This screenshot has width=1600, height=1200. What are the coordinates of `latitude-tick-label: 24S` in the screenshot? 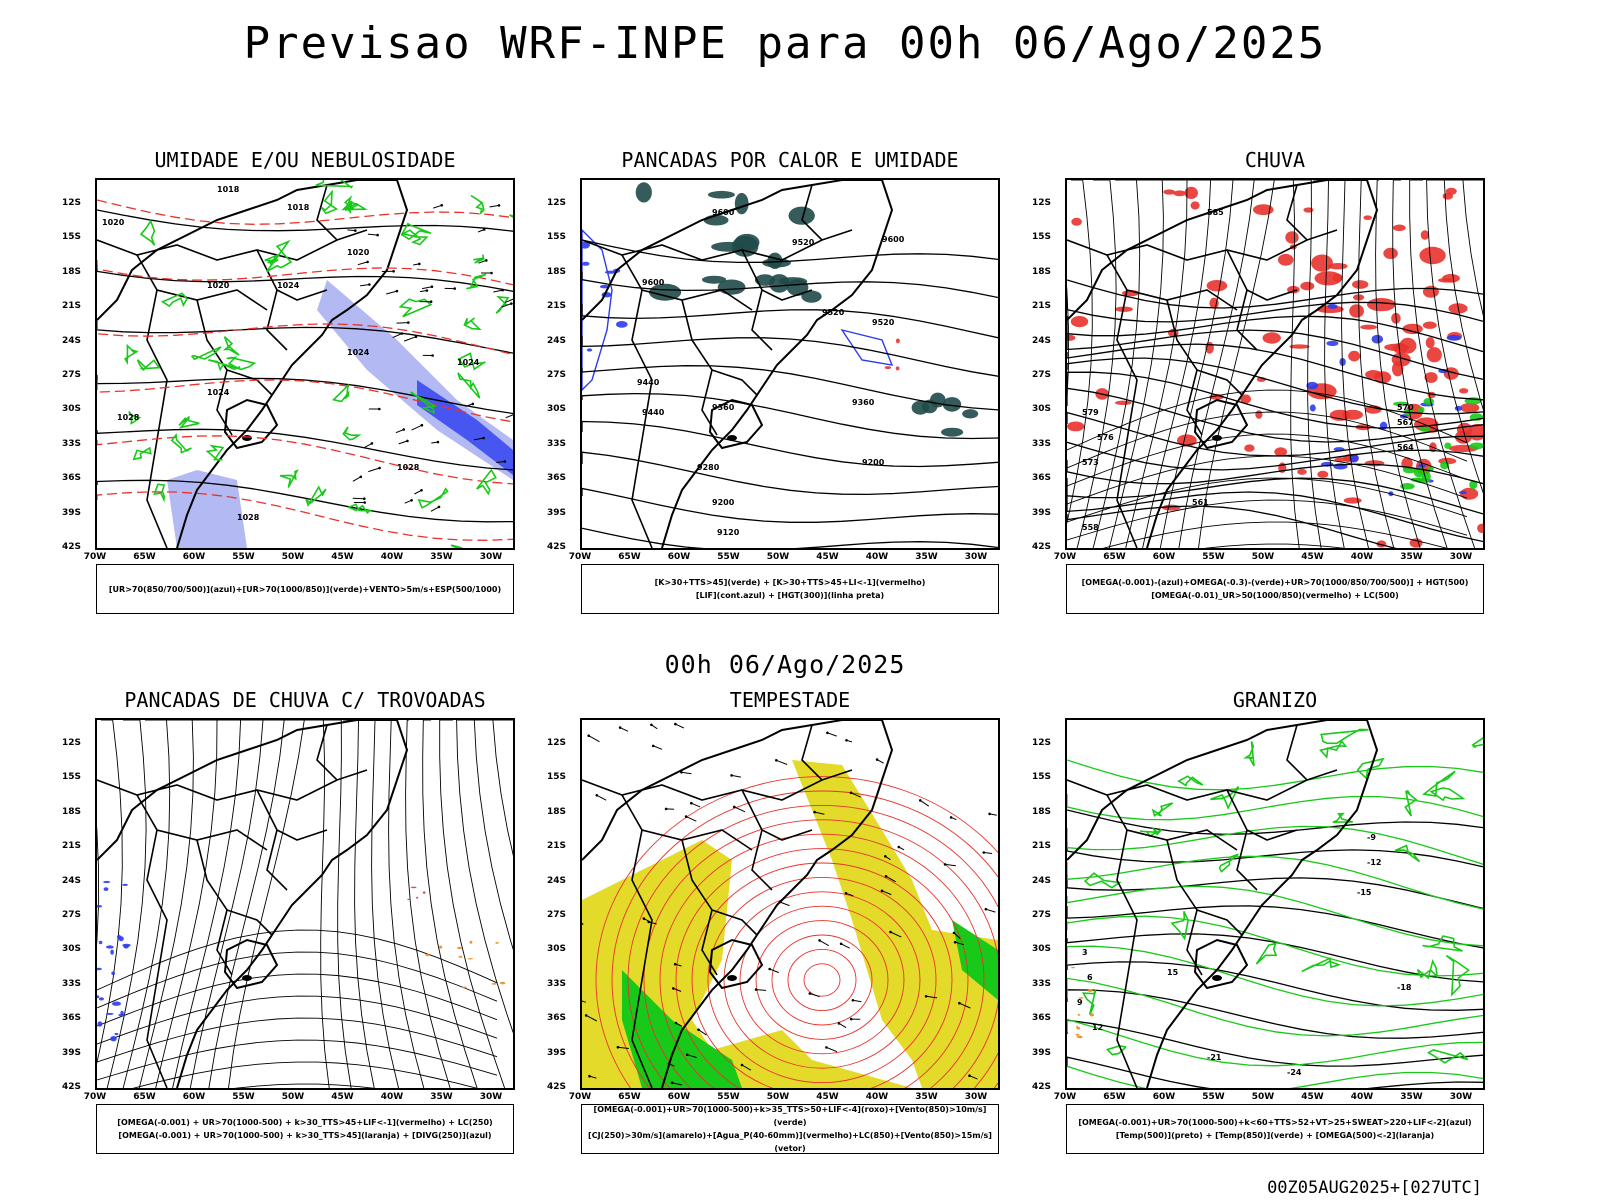 It's located at (556, 880).